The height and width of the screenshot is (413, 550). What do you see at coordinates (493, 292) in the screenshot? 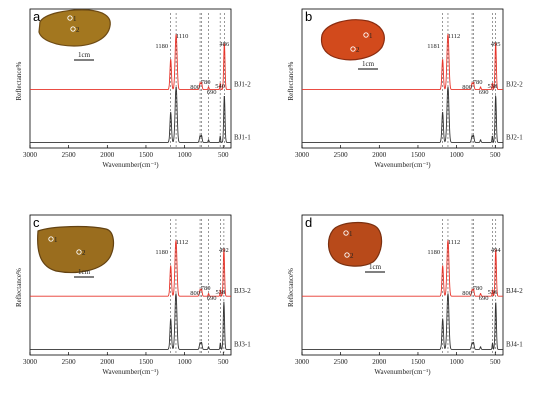
I see `peak-label: 536` at bounding box center [493, 292].